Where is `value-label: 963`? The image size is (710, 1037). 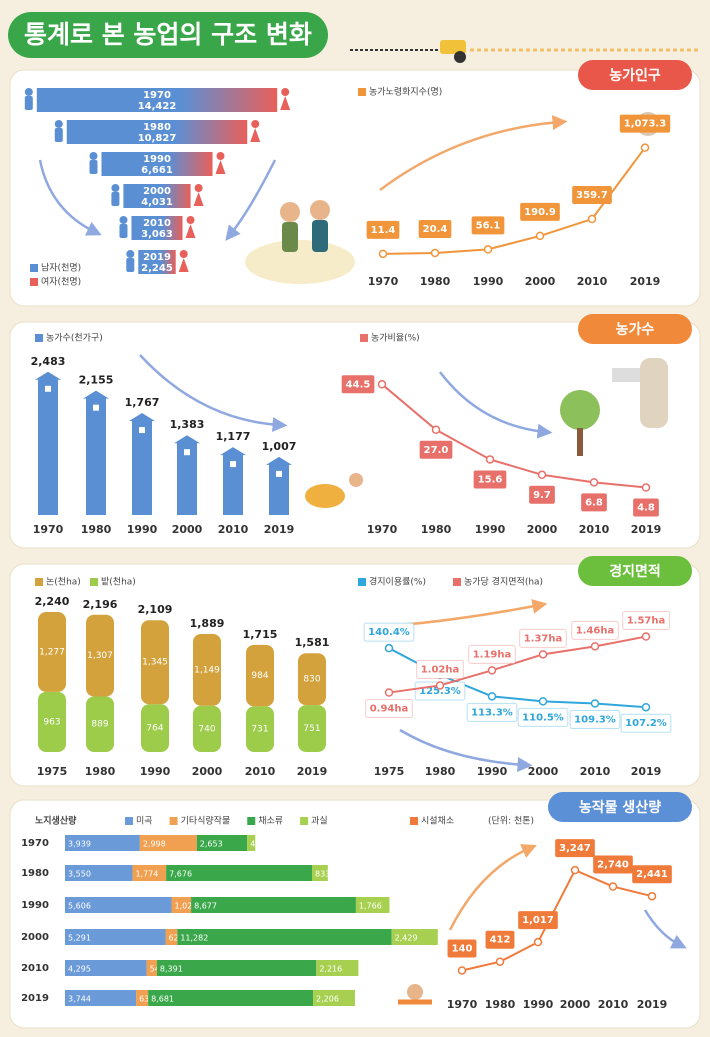 value-label: 963 is located at coordinates (51, 722).